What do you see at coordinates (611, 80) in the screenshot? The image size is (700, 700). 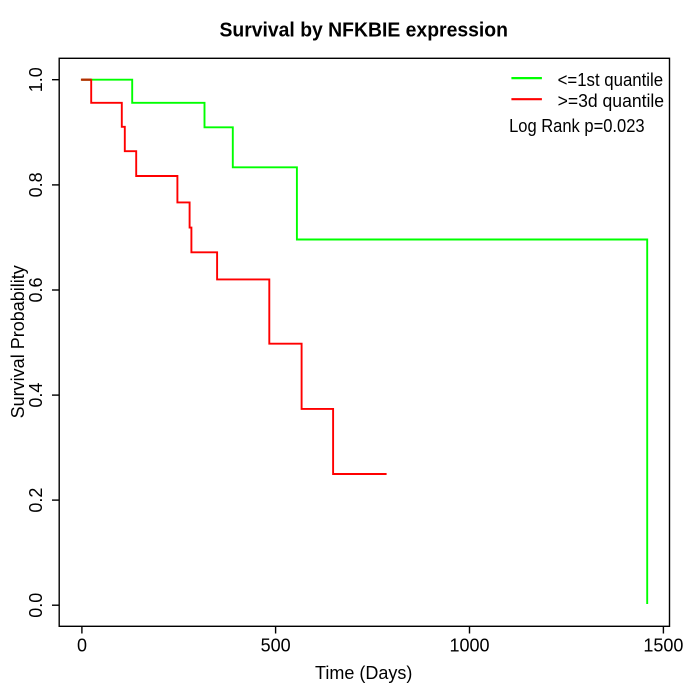 I see `svg-text: <=1st quantile` at bounding box center [611, 80].